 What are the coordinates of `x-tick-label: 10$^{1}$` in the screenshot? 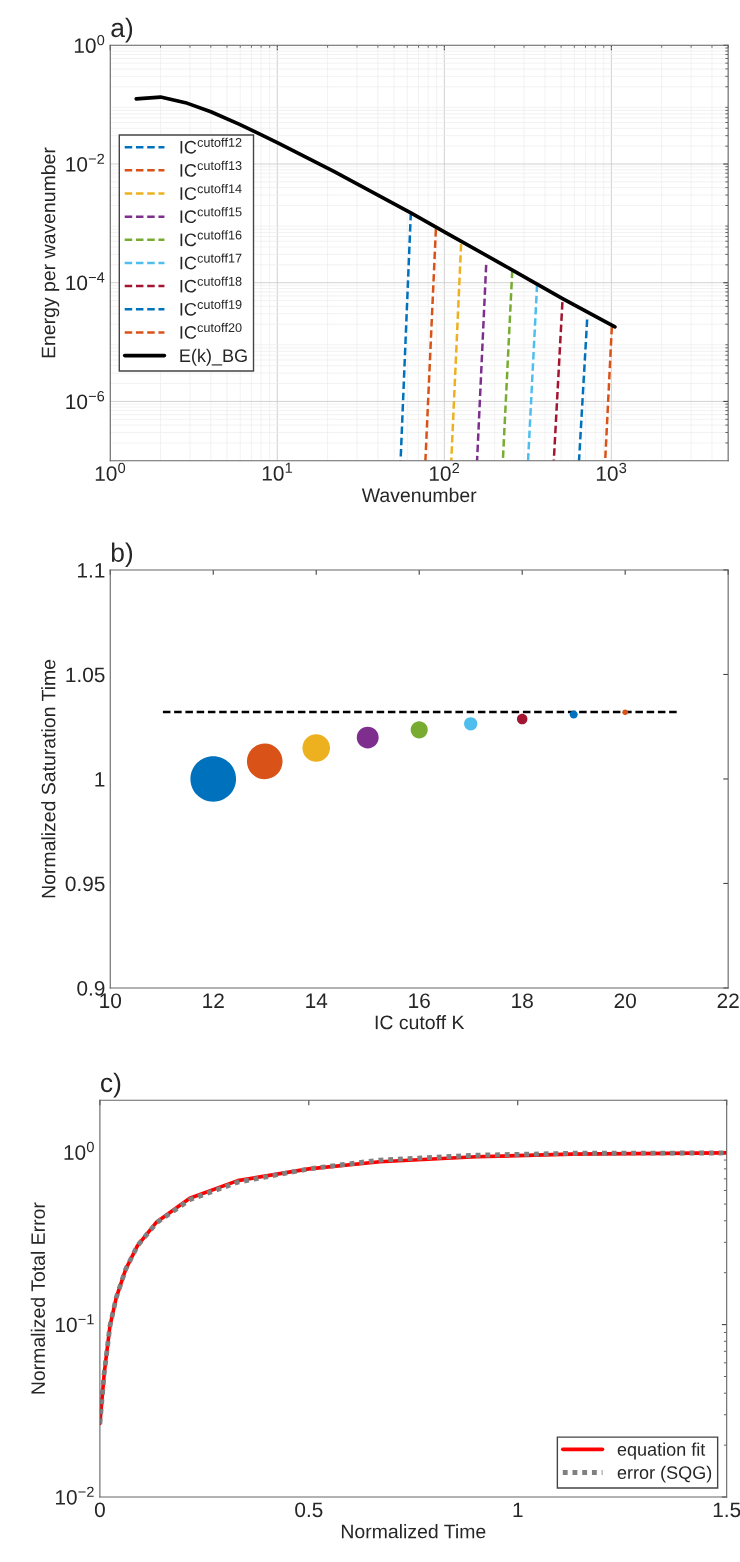 It's located at (277, 471).